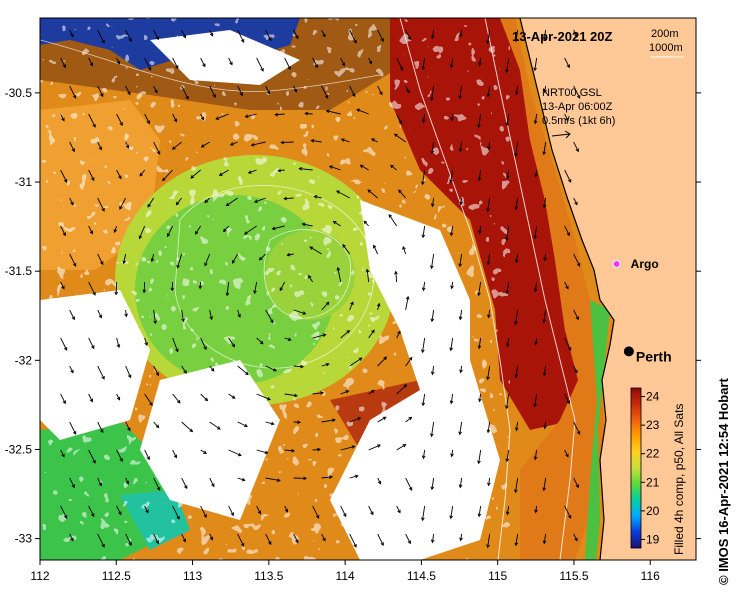  Describe the element at coordinates (572, 93) in the screenshot. I see `current-legend-product: NRT00 GSL` at that location.